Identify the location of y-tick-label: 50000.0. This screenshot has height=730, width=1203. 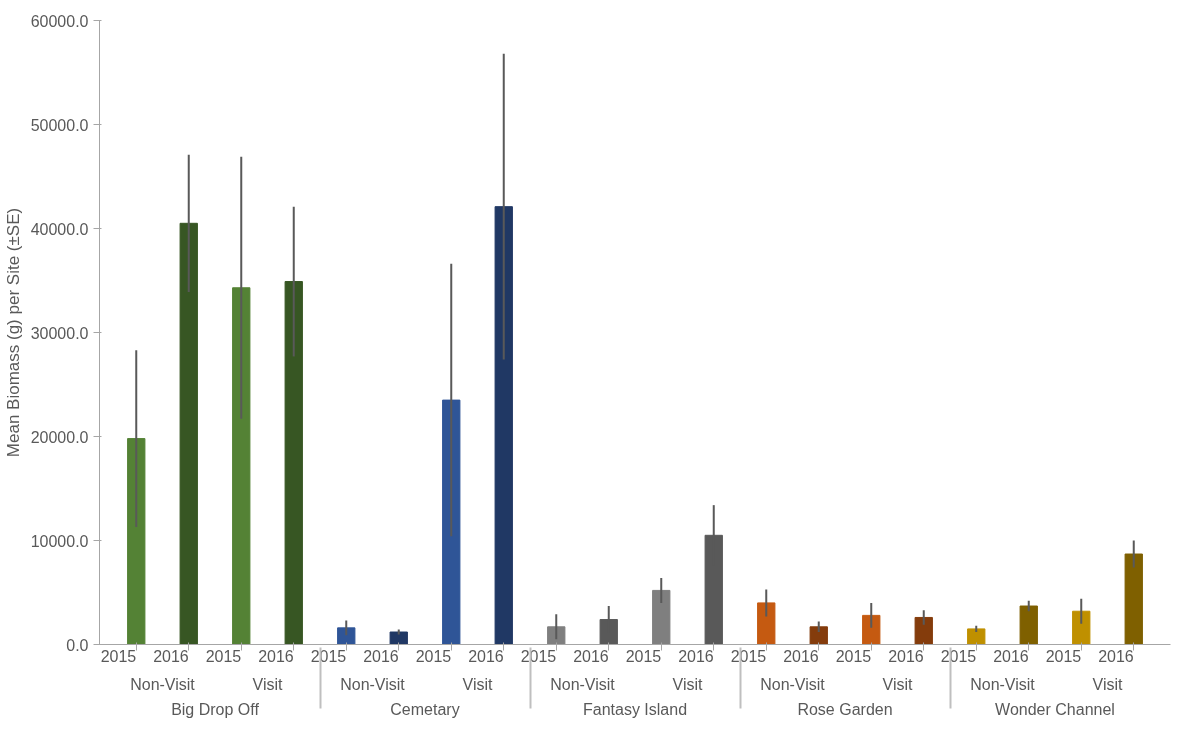
(59, 125).